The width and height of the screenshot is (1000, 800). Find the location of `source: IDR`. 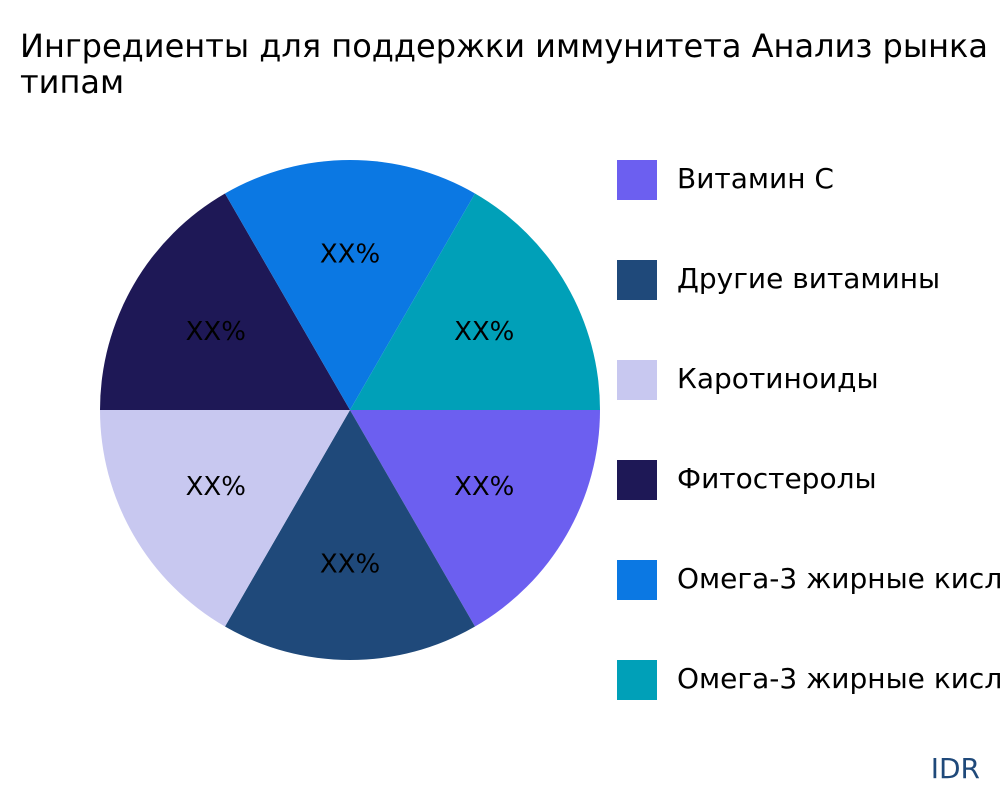

source: IDR is located at coordinates (955, 768).